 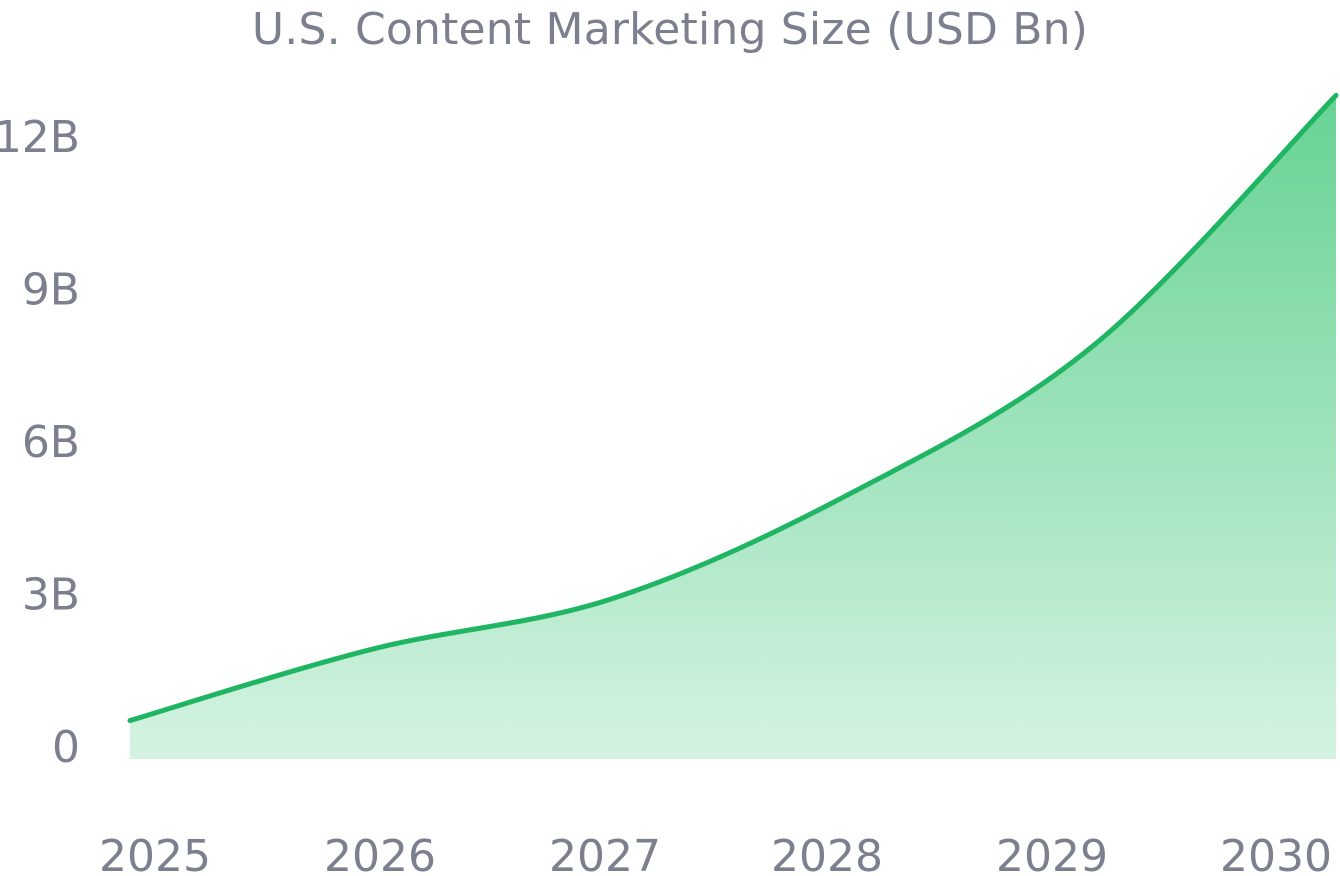 I want to click on y-tick-label: 12B, so click(x=40, y=137).